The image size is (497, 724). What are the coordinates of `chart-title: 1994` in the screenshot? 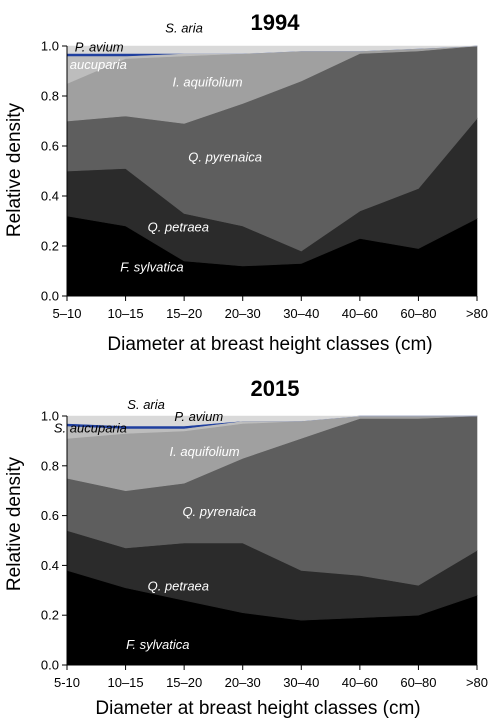 It's located at (276, 22).